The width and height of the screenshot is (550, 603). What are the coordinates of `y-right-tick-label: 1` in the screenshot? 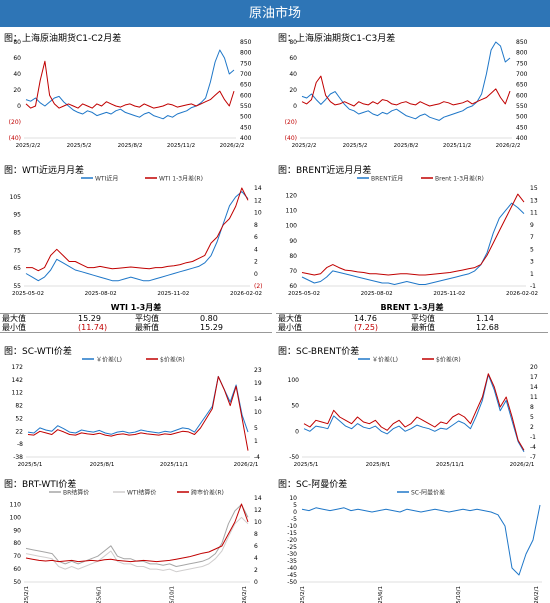 It's located at (532, 274).